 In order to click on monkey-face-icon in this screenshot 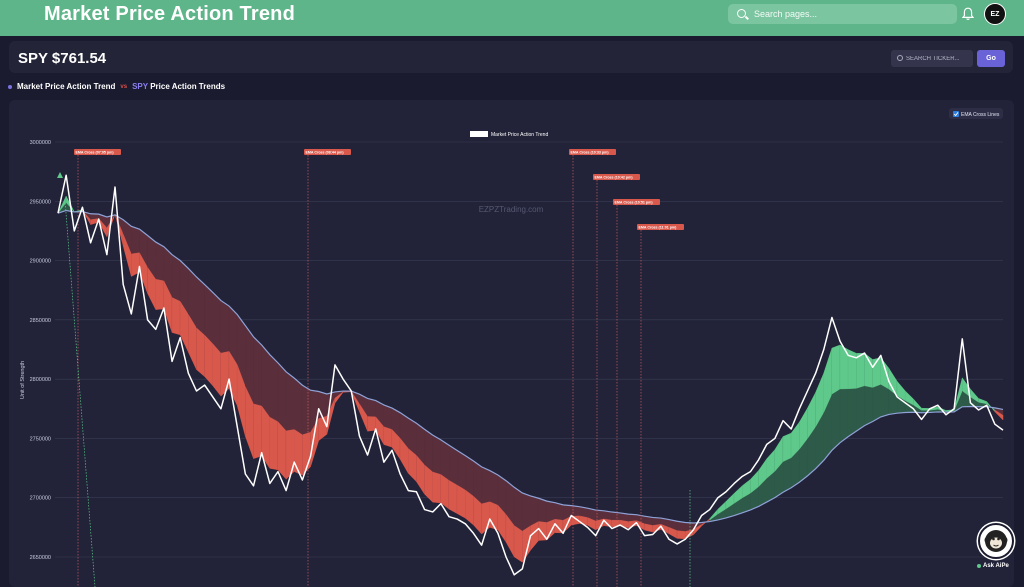, I will do `click(996, 541)`.